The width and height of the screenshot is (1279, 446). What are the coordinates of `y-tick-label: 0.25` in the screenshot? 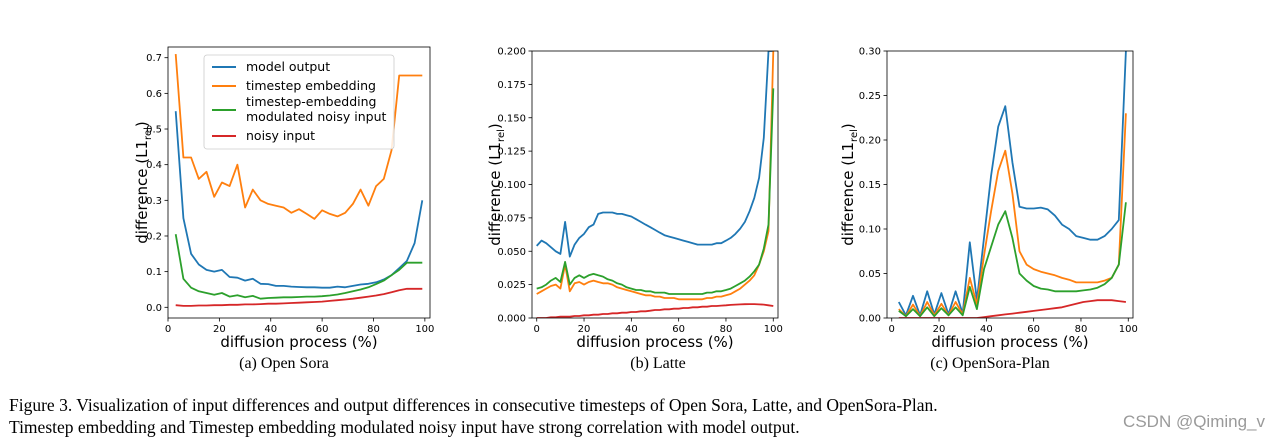 It's located at (870, 96).